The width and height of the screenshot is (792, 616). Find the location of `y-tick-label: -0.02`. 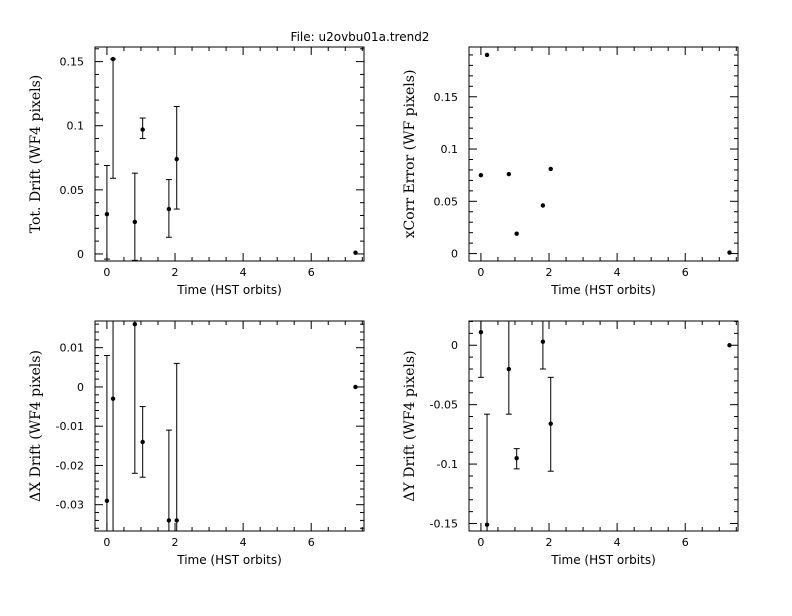

y-tick-label: -0.02 is located at coordinates (70, 465).